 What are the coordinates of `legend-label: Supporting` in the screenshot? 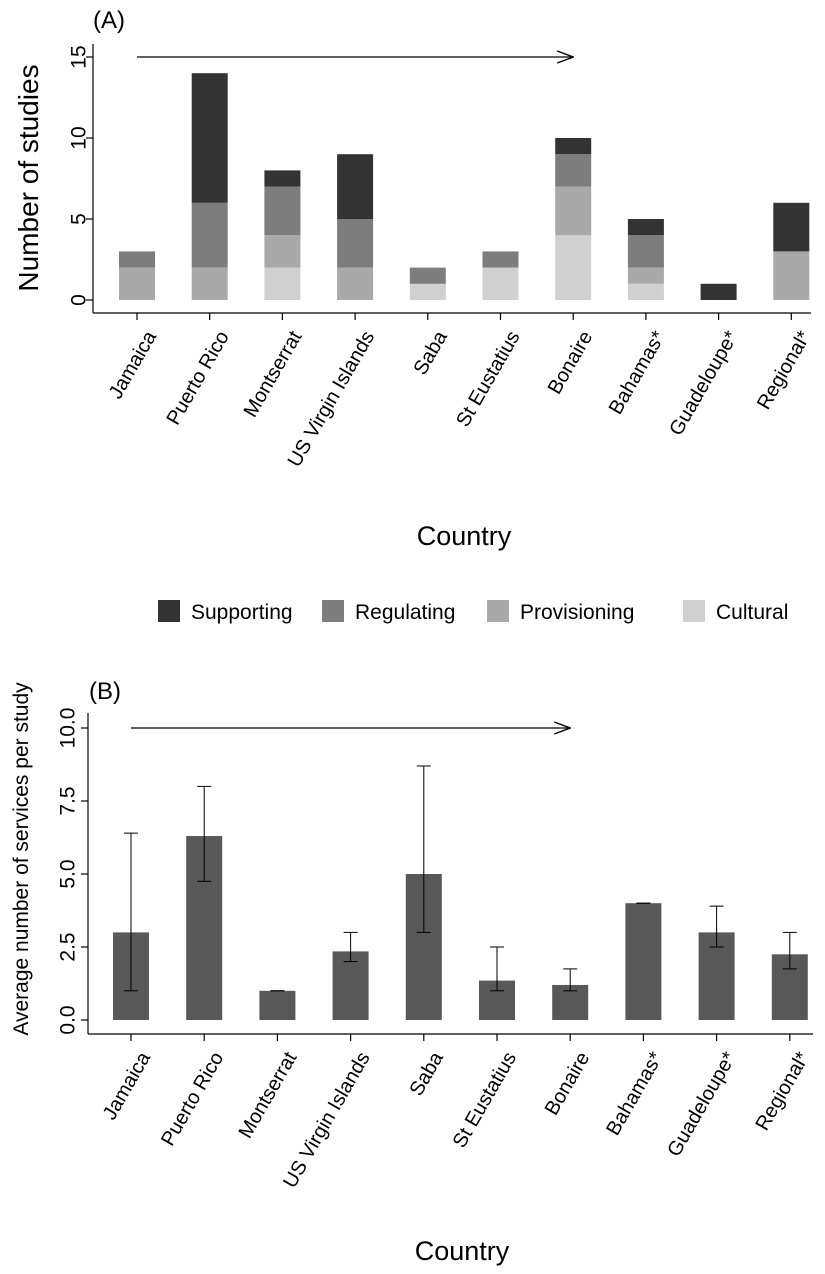 It's located at (242, 612).